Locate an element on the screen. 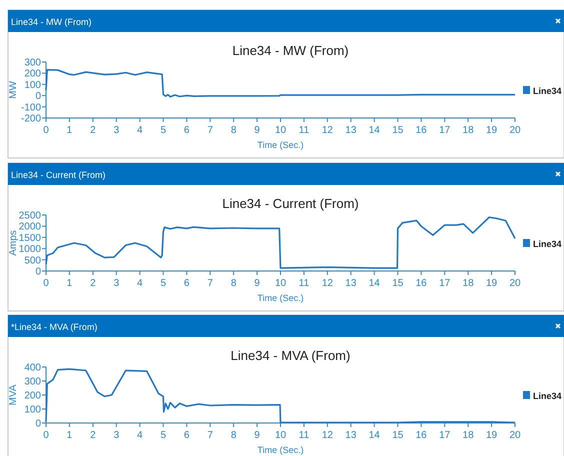  y-axis-title: MW is located at coordinates (13, 89).